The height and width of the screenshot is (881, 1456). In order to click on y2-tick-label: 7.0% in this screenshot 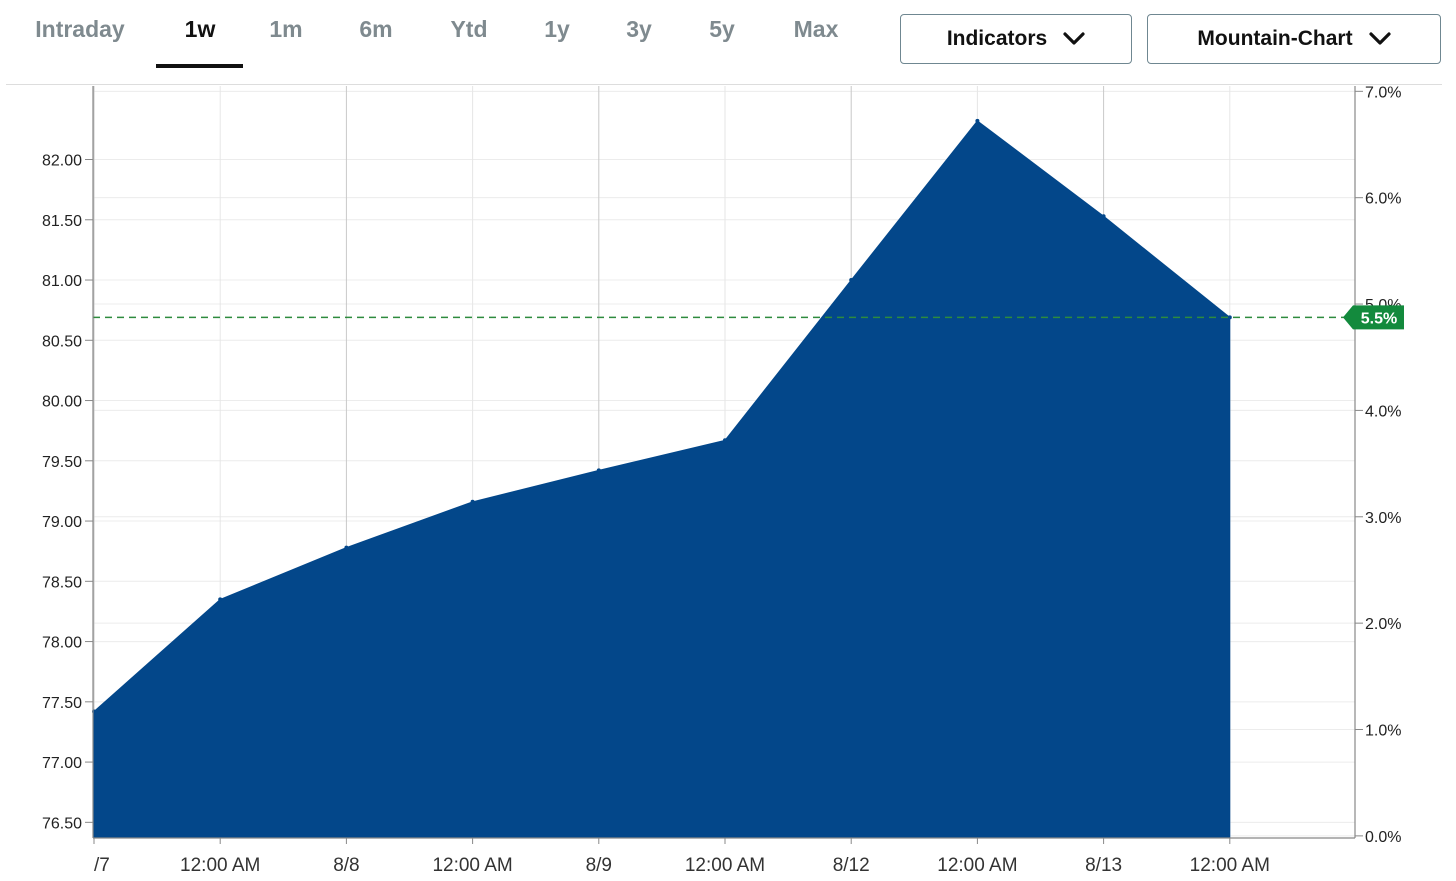, I will do `click(1383, 93)`.